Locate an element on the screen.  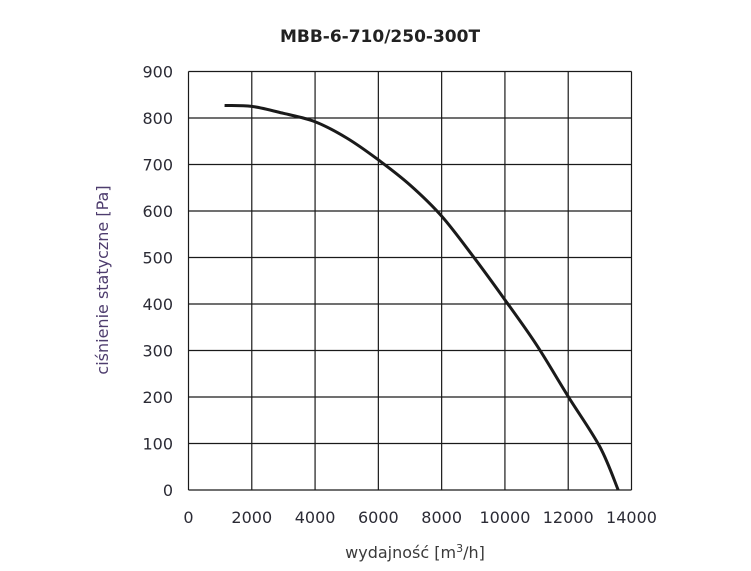
x-axis-label: wydajność [m3/h] is located at coordinates (415, 552).